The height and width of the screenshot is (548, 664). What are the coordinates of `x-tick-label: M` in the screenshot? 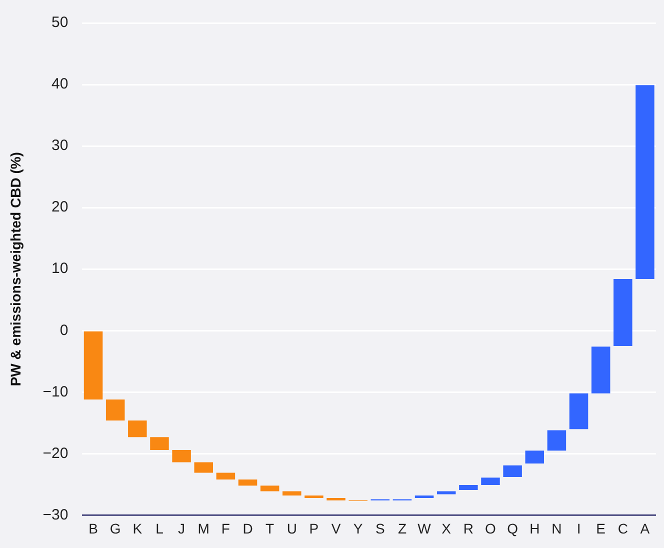 It's located at (204, 528).